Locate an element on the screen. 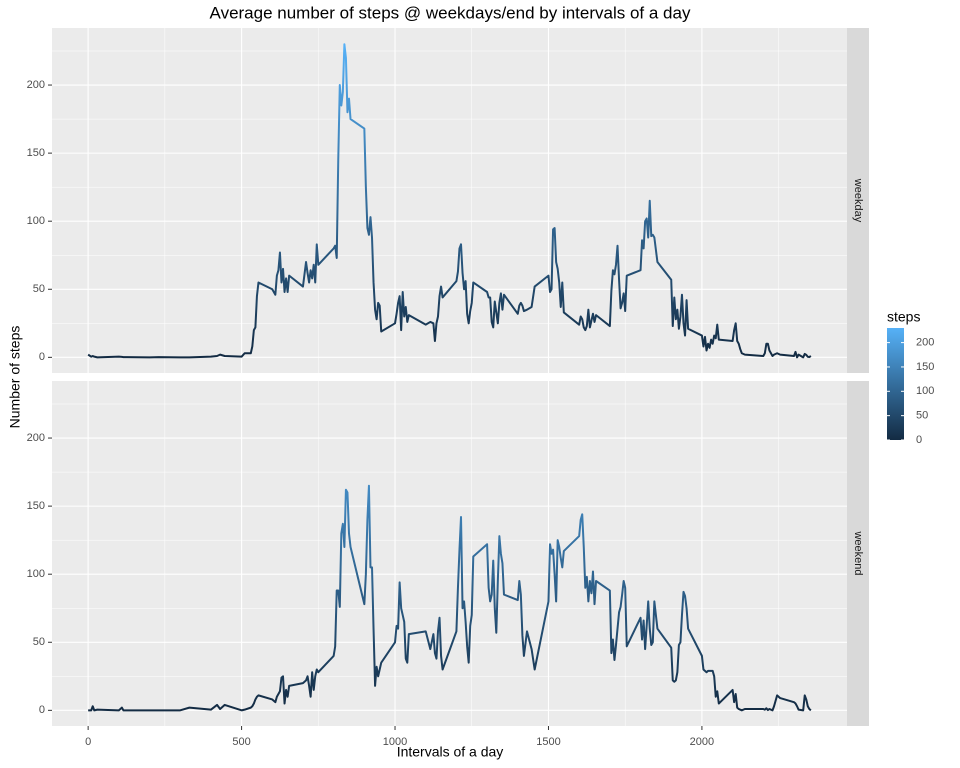 The width and height of the screenshot is (960, 768). y-axis-title: Number of steps is located at coordinates (15, 377).